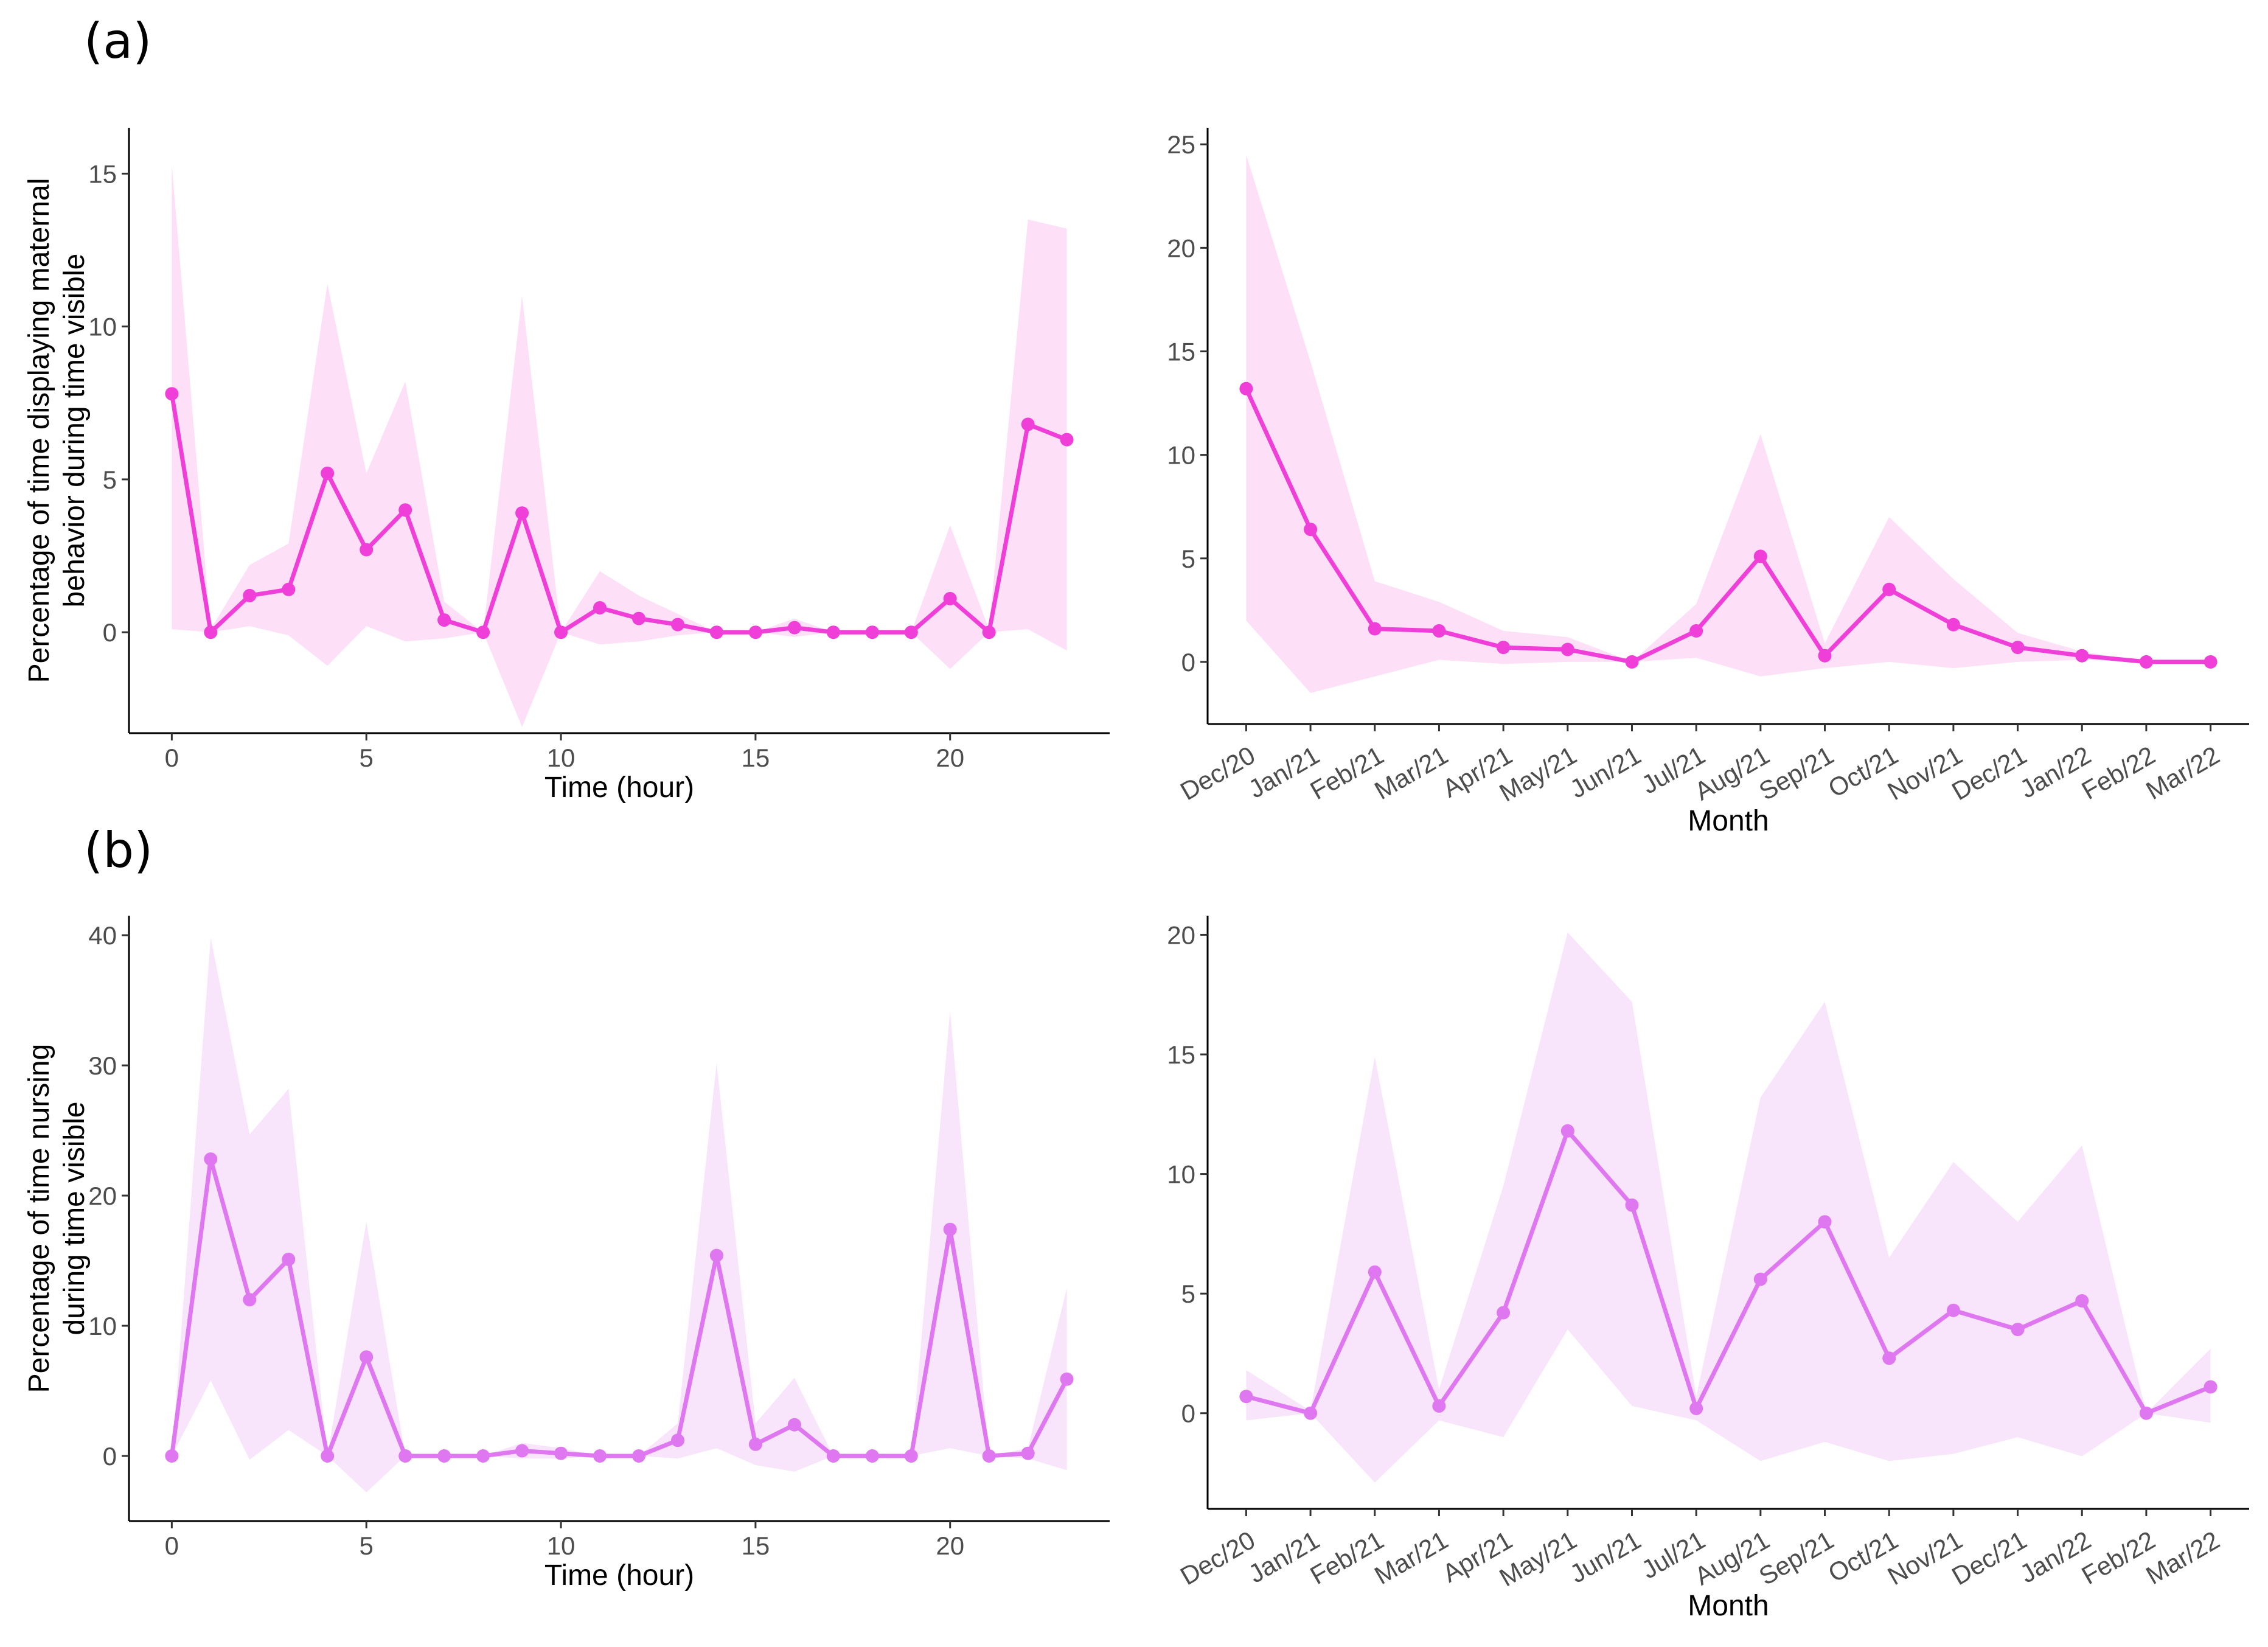 Image resolution: width=2268 pixels, height=1647 pixels. Describe the element at coordinates (1181, 352) in the screenshot. I see `y-tick-label: 15` at that location.